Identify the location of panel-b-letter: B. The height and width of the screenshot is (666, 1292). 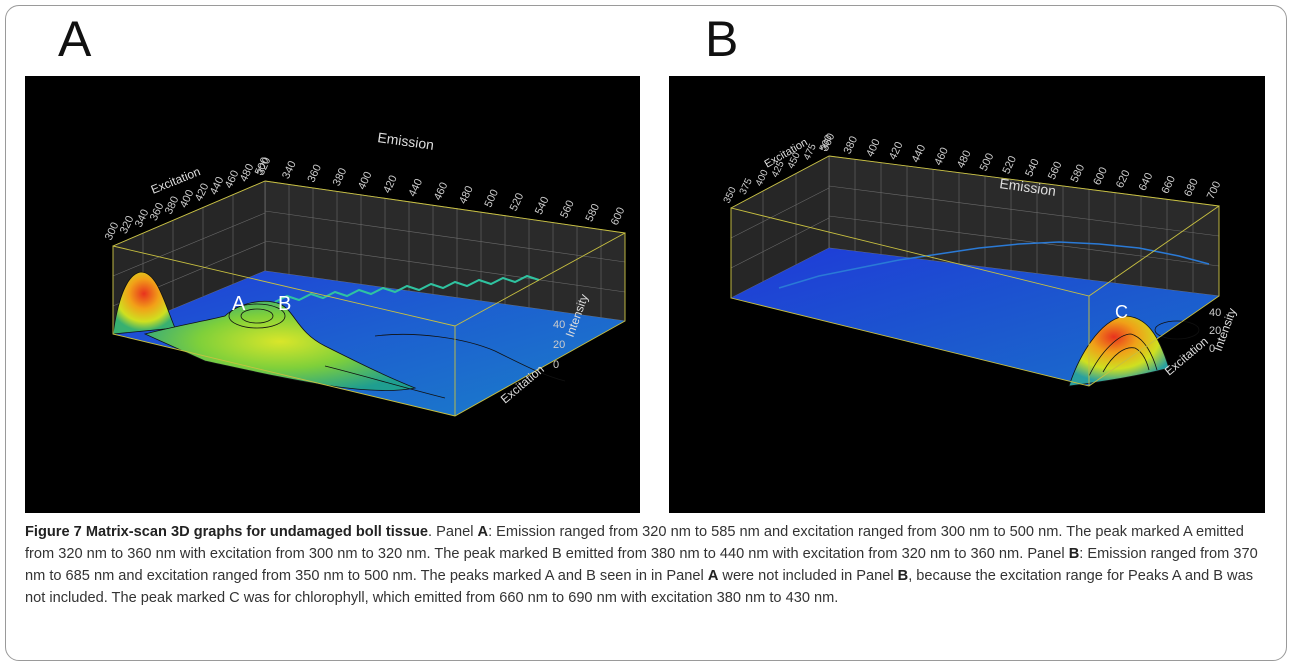
(722, 39).